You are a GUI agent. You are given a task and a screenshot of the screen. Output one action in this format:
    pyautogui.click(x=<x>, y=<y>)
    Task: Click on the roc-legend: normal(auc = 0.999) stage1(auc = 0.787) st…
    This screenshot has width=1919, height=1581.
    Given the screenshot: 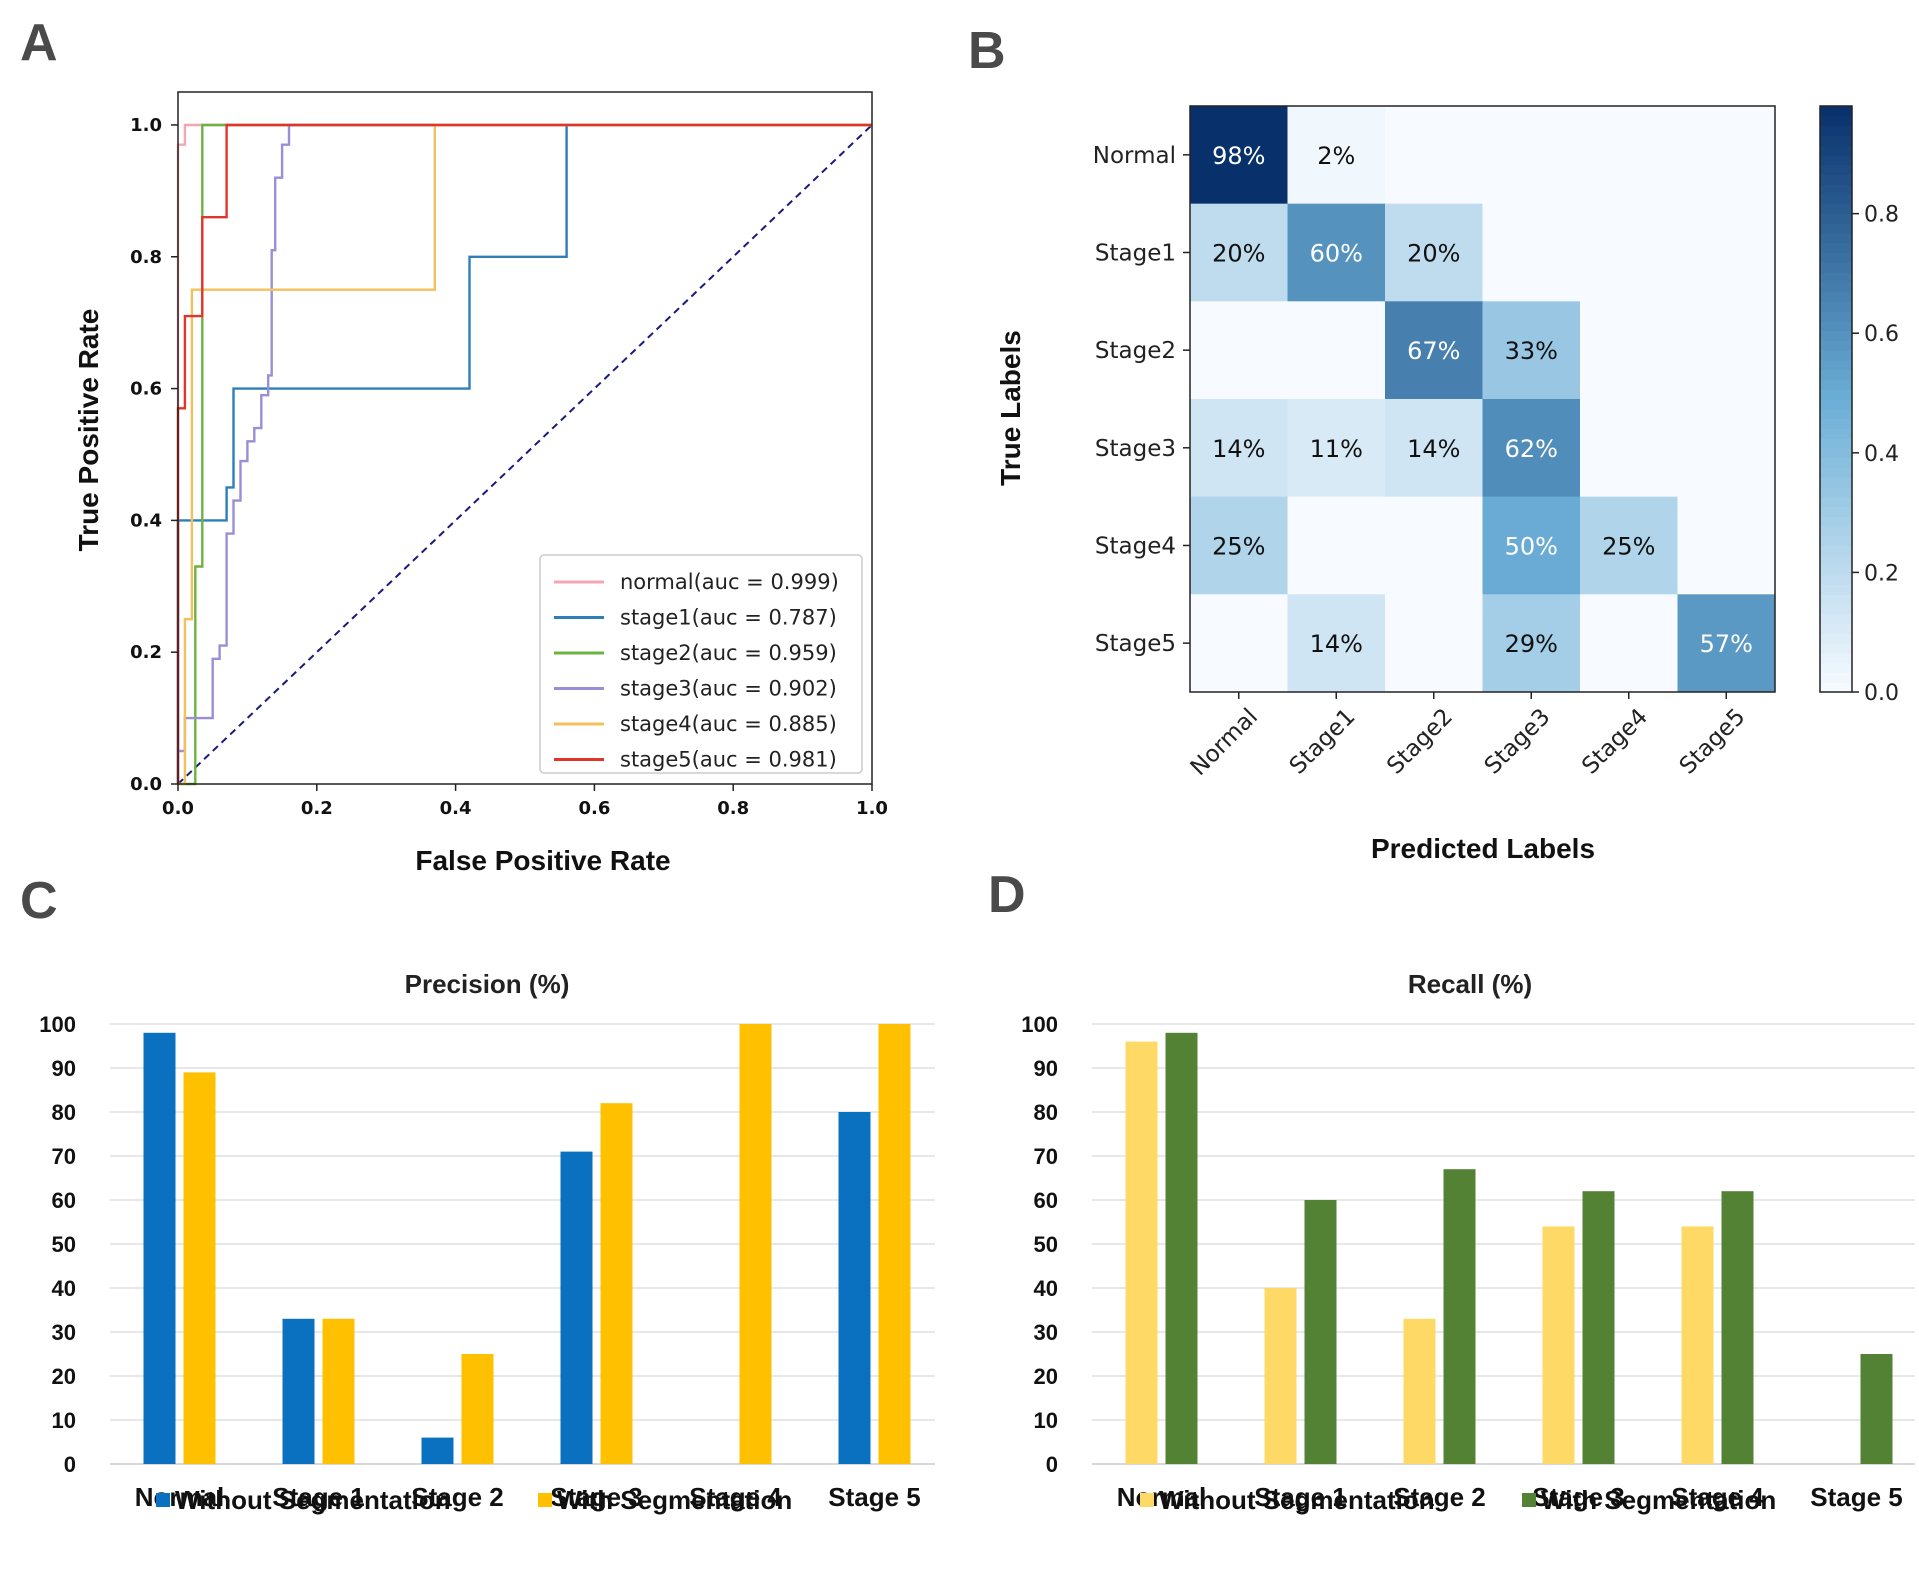 What is the action you would take?
    pyautogui.click(x=701, y=664)
    